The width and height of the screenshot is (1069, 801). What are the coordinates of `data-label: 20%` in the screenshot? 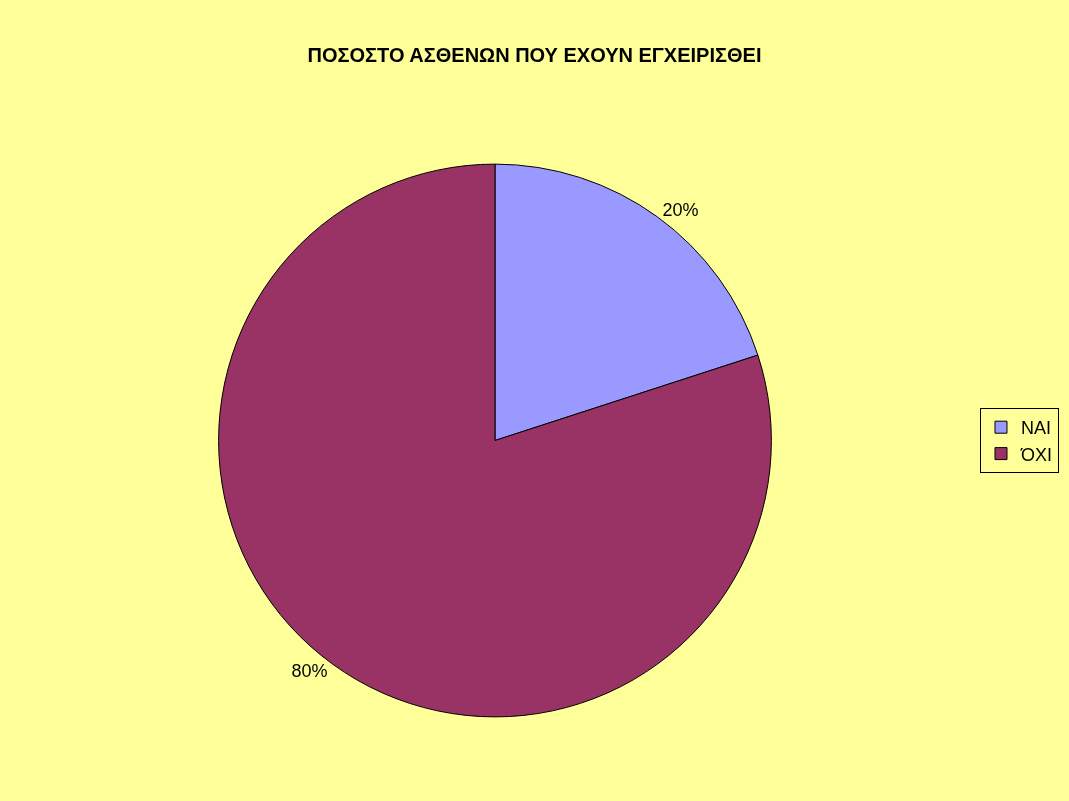 It's located at (680, 210).